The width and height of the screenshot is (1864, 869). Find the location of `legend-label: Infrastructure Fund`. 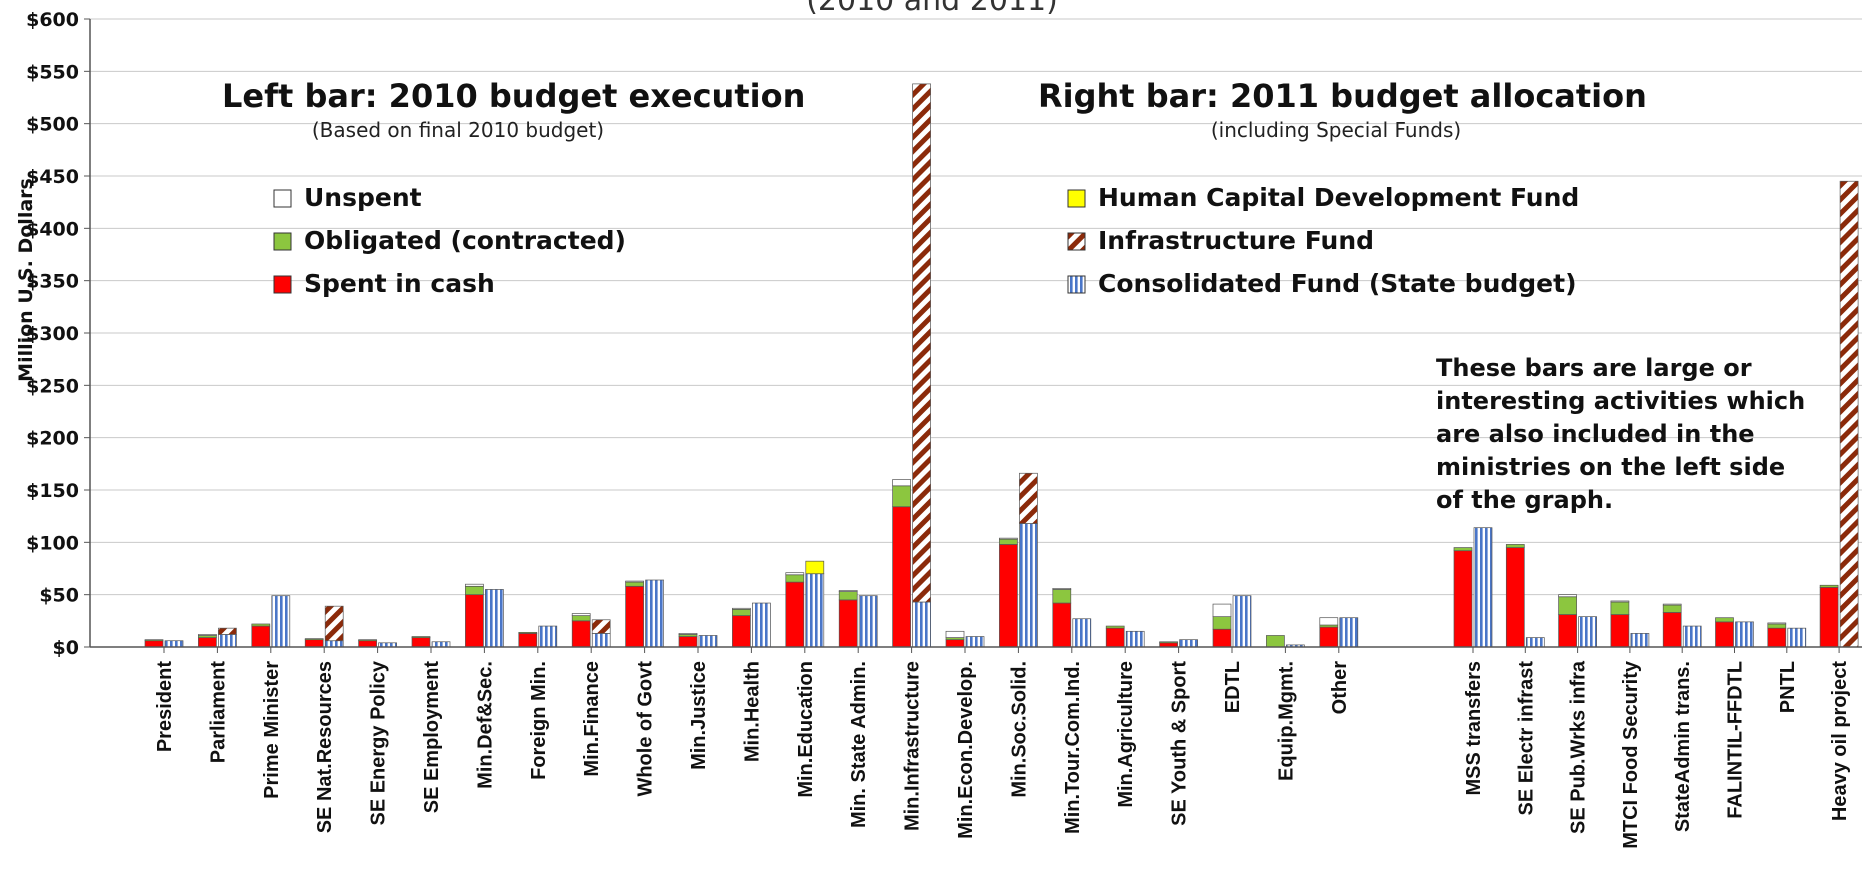

legend-label: Infrastructure Fund is located at coordinates (1236, 240).